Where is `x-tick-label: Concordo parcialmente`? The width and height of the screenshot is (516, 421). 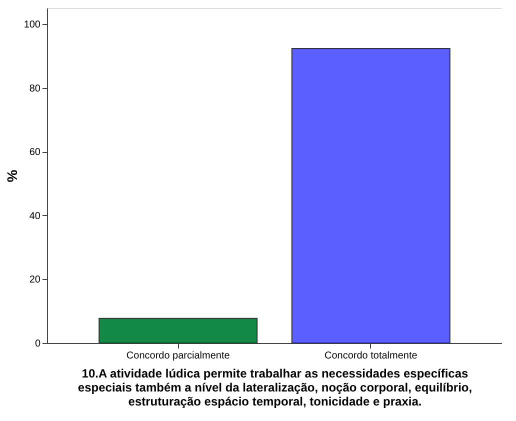
x-tick-label: Concordo parcialmente is located at coordinates (178, 356).